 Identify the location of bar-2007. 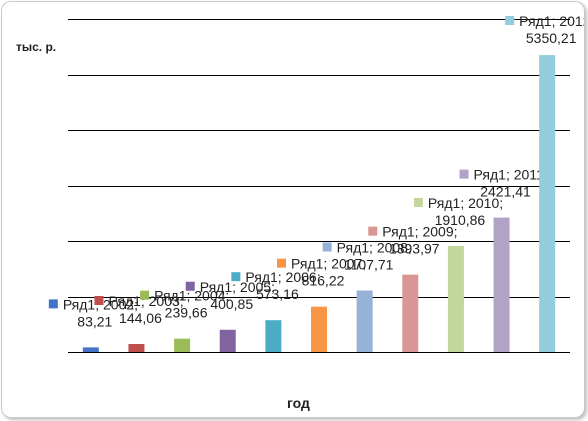
(319, 329).